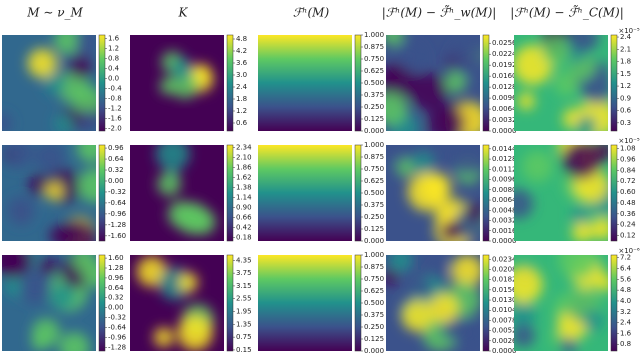 The image size is (640, 363). What do you see at coordinates (628, 214) in the screenshot?
I see `colorbar-tick-label: 0.36` at bounding box center [628, 214].